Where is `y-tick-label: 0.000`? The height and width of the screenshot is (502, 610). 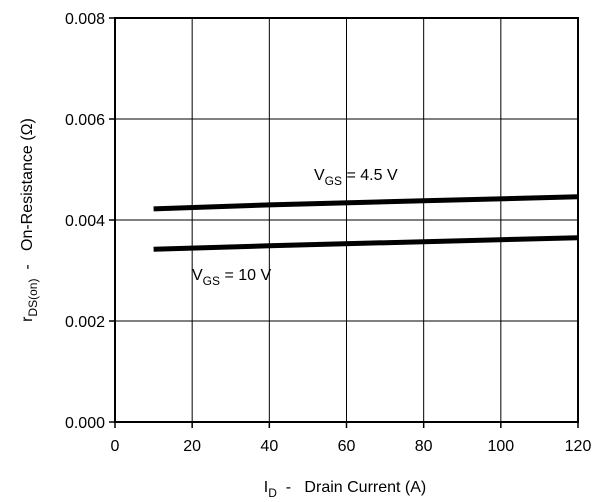 y-tick-label: 0.000 is located at coordinates (85, 423).